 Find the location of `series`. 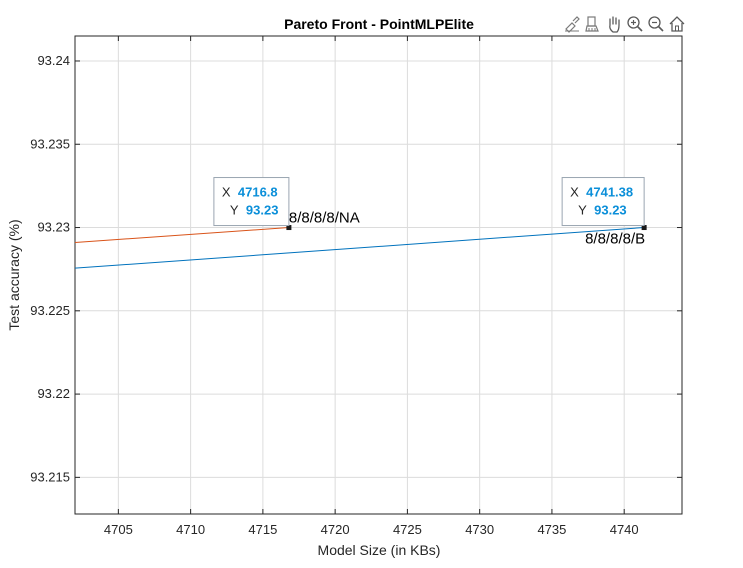

series is located at coordinates (360, 247).